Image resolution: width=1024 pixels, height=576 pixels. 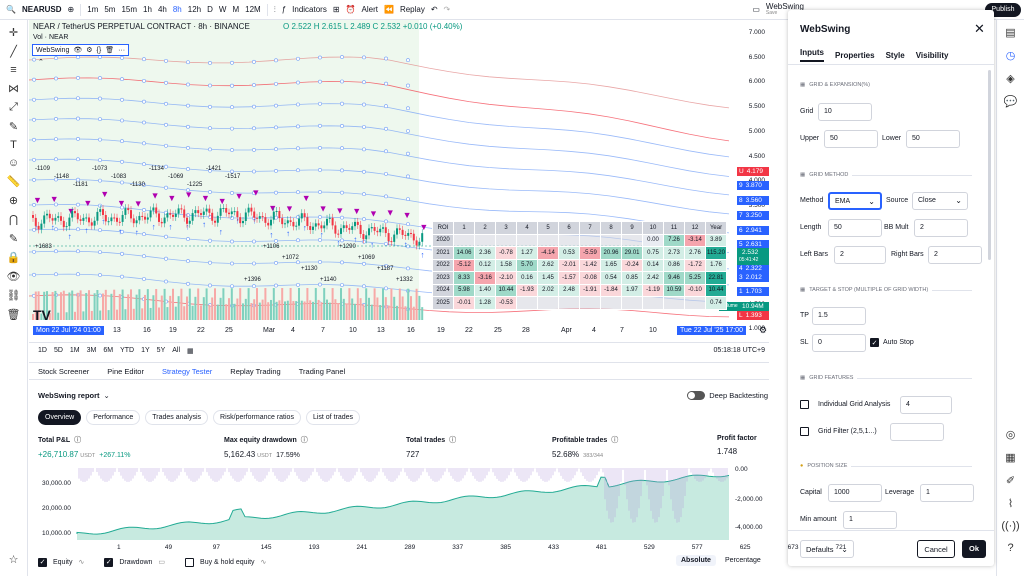 What do you see at coordinates (236, 9) in the screenshot?
I see `timeframe-9: M` at bounding box center [236, 9].